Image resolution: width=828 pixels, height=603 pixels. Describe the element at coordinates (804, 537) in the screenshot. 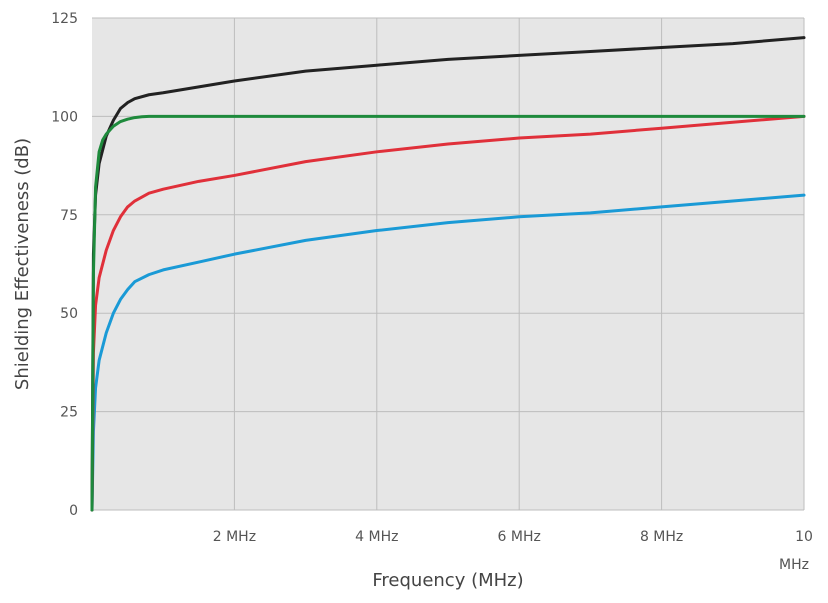

I see `x-tick-label: 10` at that location.